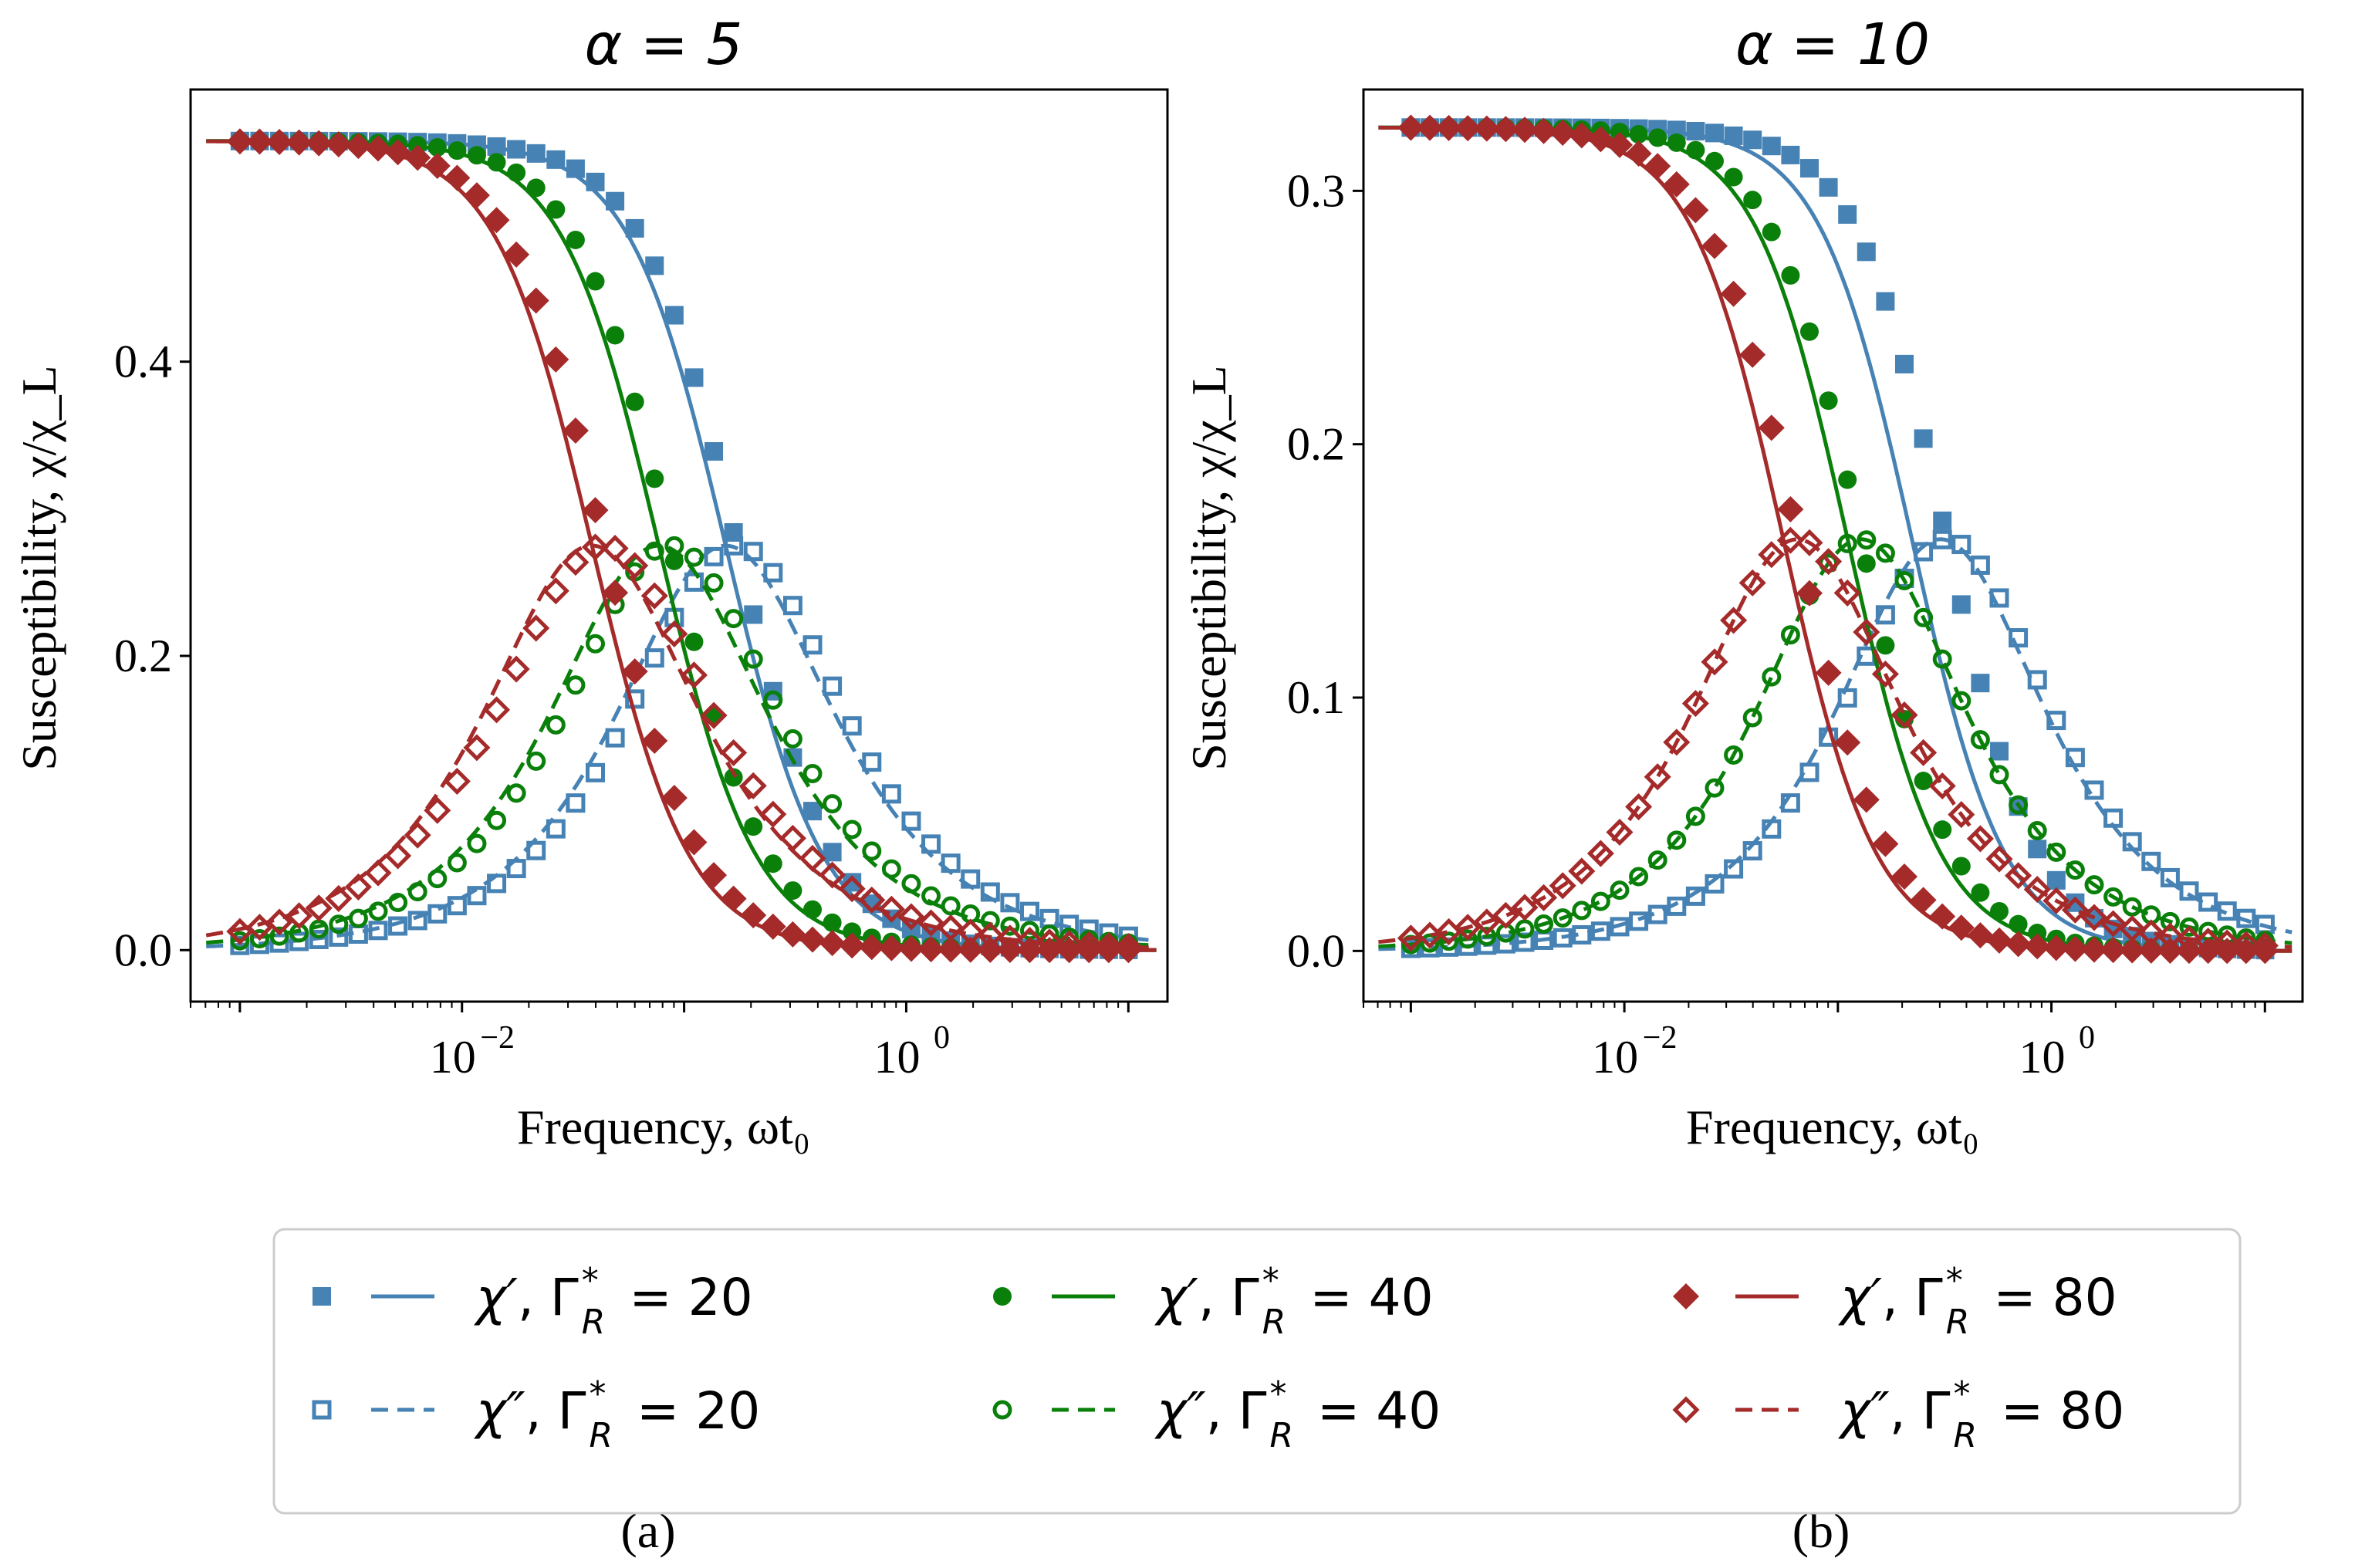 The height and width of the screenshot is (1568, 2355). Describe the element at coordinates (1371, 1411) in the screenshot. I see `legend-gamma-value: = 40` at that location.